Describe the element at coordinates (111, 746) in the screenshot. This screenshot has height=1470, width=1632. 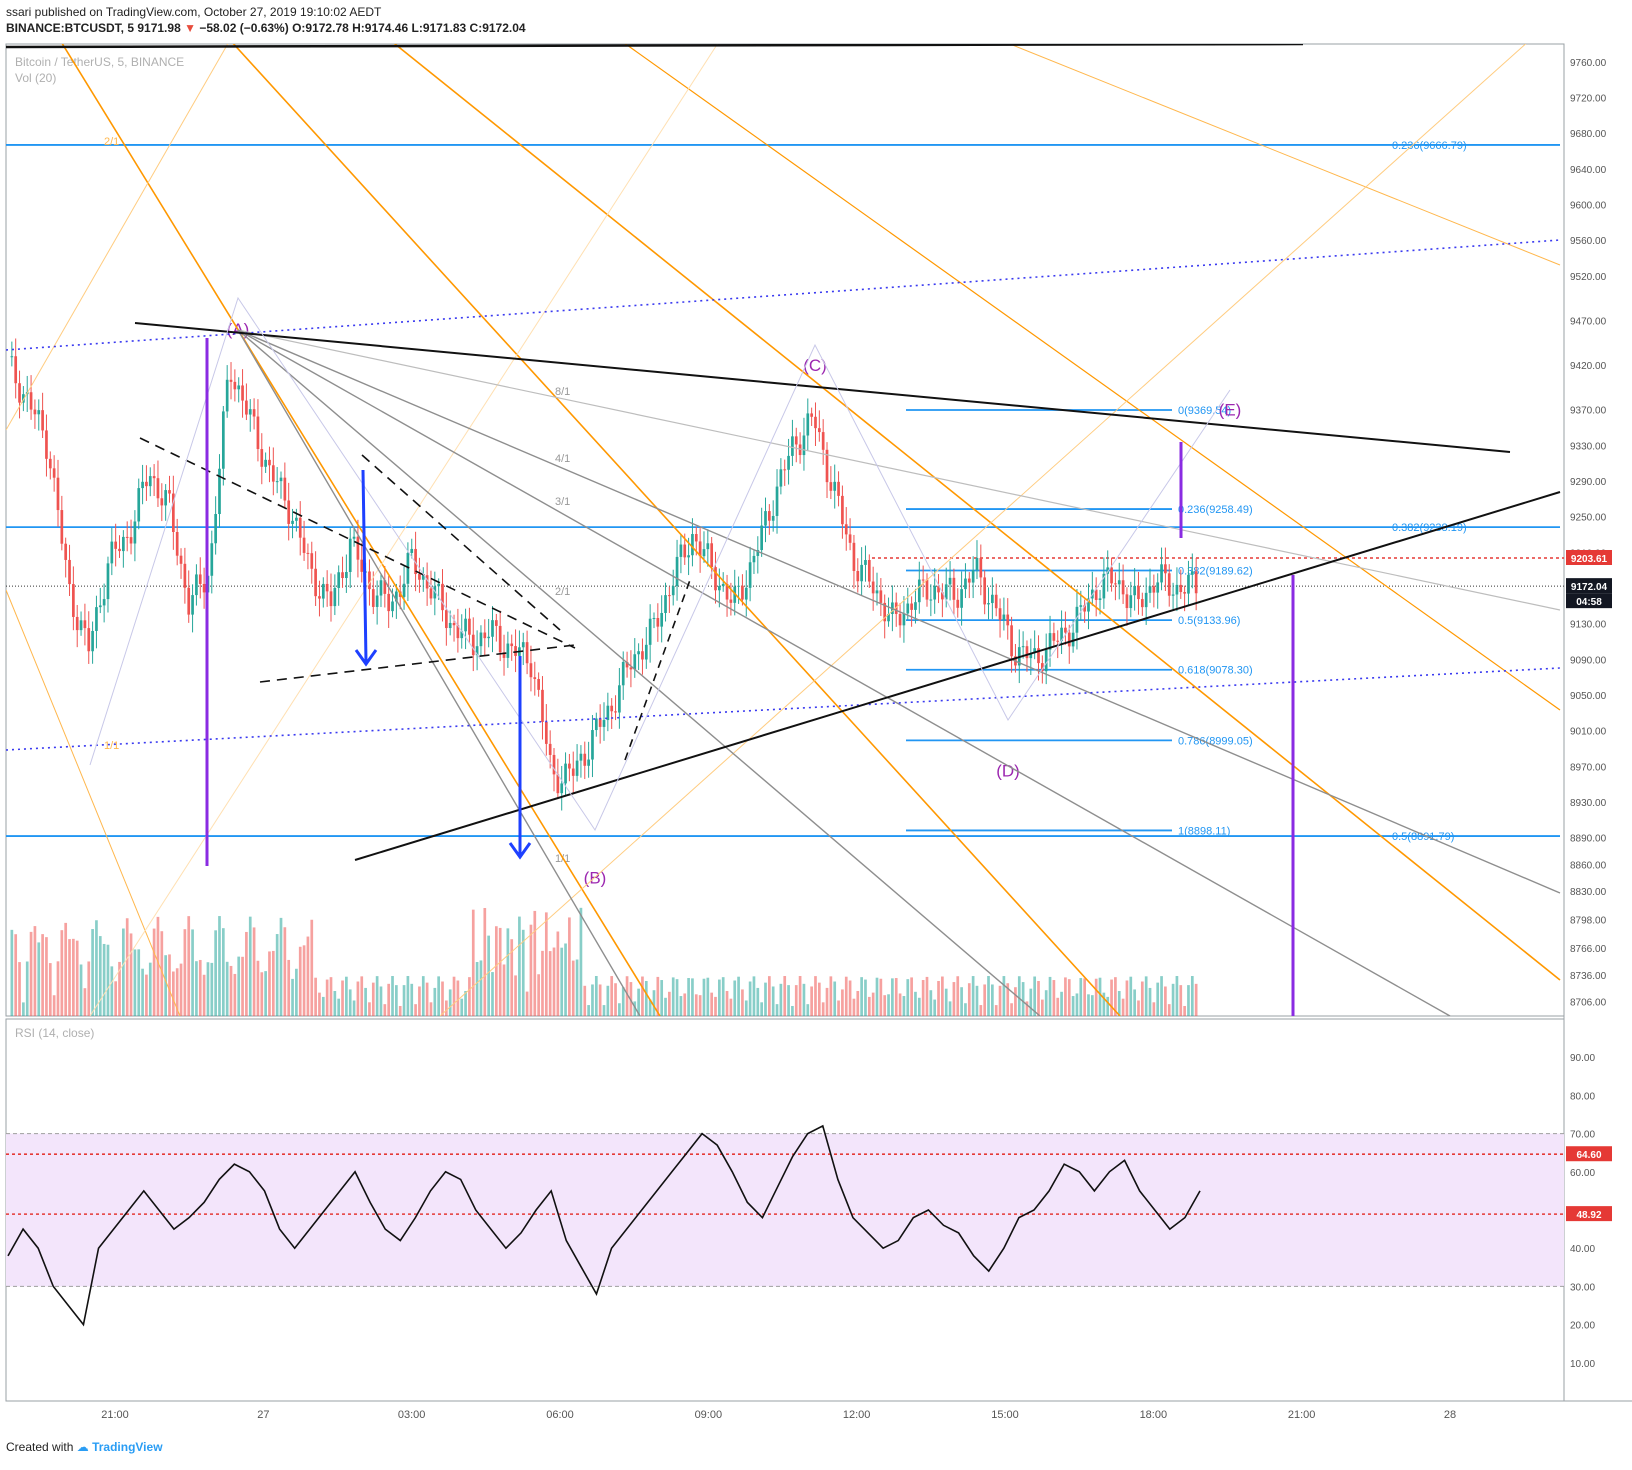
I see `gann-ratio-label: 1/1` at that location.